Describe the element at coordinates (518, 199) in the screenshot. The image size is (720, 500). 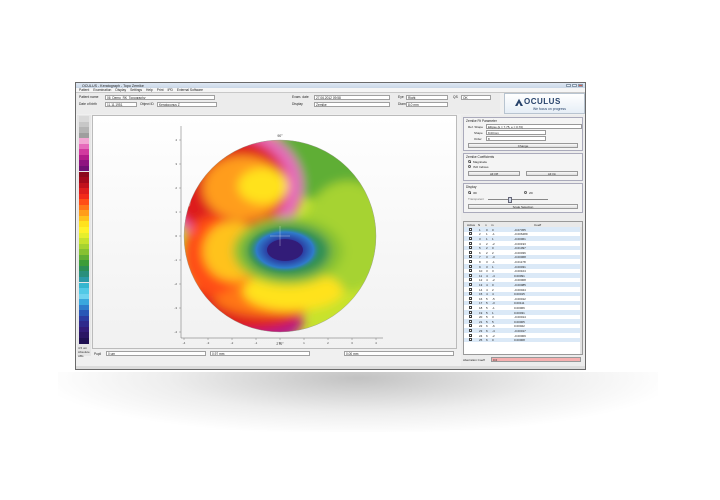
I see `transparency-slider-track` at that location.